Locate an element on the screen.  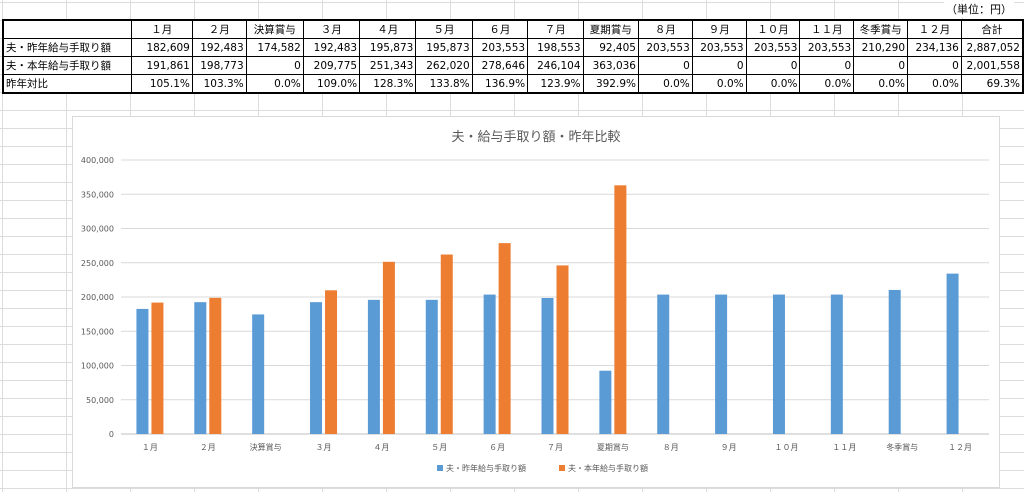
table-cell: 123.9% is located at coordinates (555, 84).